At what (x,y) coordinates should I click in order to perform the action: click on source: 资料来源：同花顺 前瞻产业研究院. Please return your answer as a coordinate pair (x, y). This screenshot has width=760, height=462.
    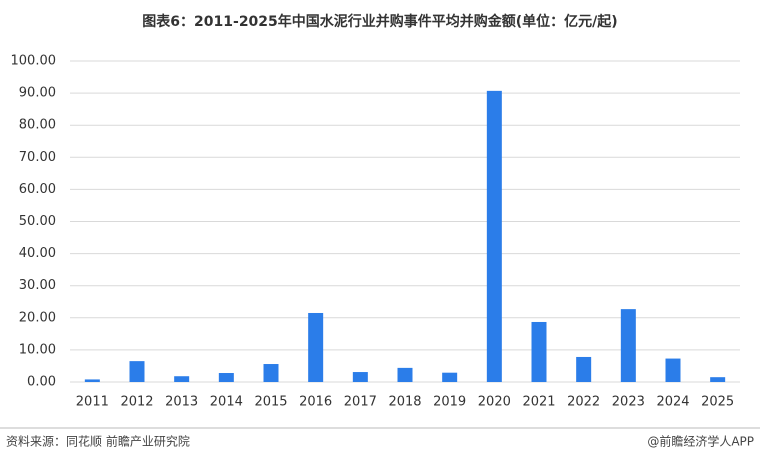
    Looking at the image, I should click on (98, 441).